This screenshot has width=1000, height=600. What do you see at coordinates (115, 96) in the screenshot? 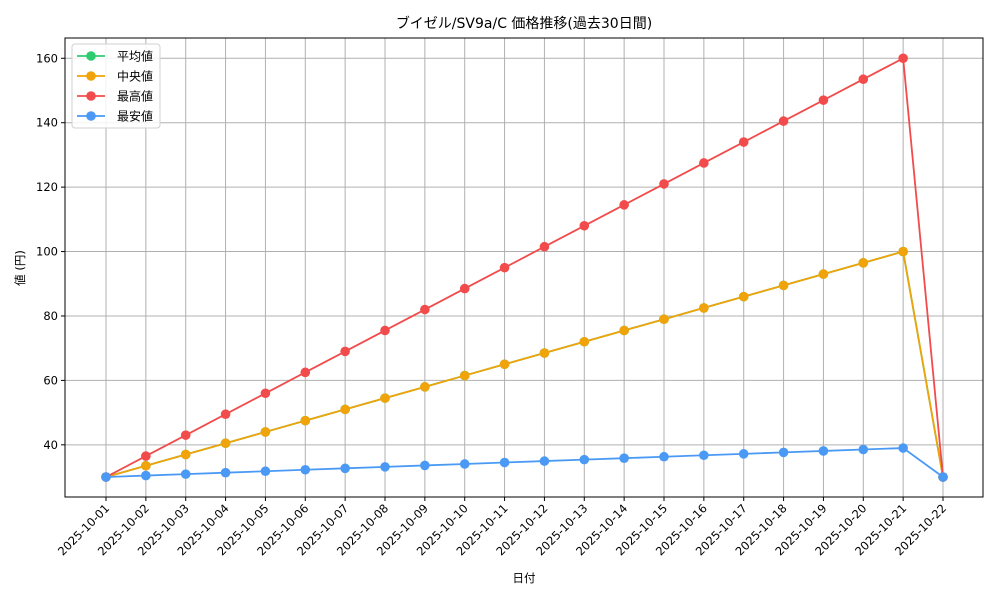
I see `legend-item: 最高値` at bounding box center [115, 96].